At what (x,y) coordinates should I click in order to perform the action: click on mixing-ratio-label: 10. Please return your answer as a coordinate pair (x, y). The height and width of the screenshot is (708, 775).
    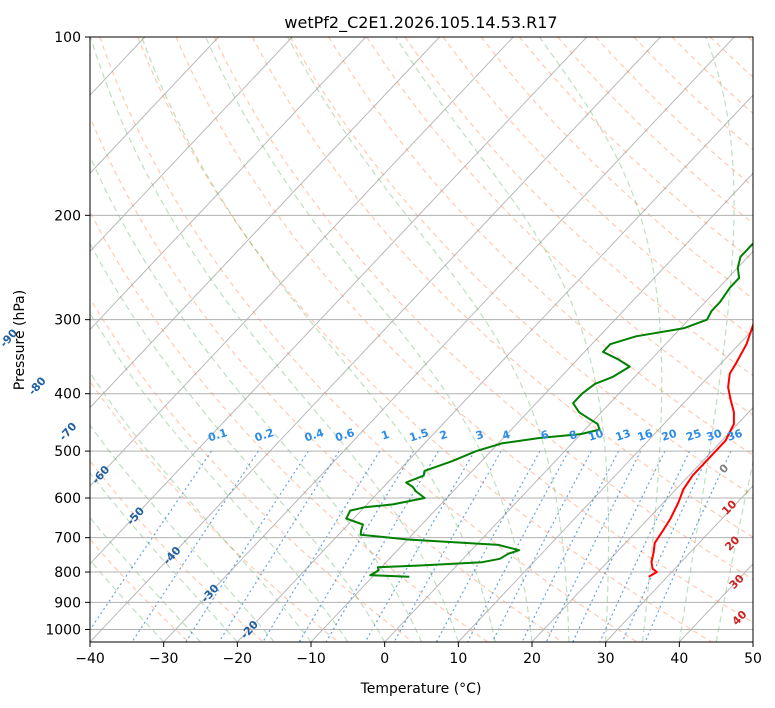
    Looking at the image, I should click on (596, 435).